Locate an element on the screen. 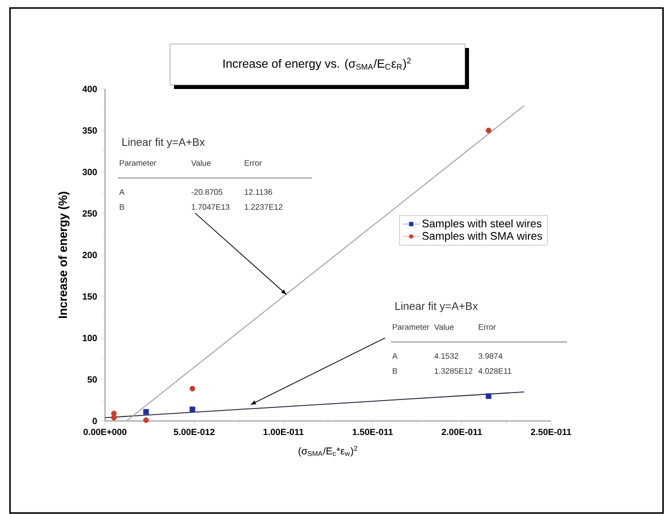  y-tick-label: 250 is located at coordinates (89, 213).